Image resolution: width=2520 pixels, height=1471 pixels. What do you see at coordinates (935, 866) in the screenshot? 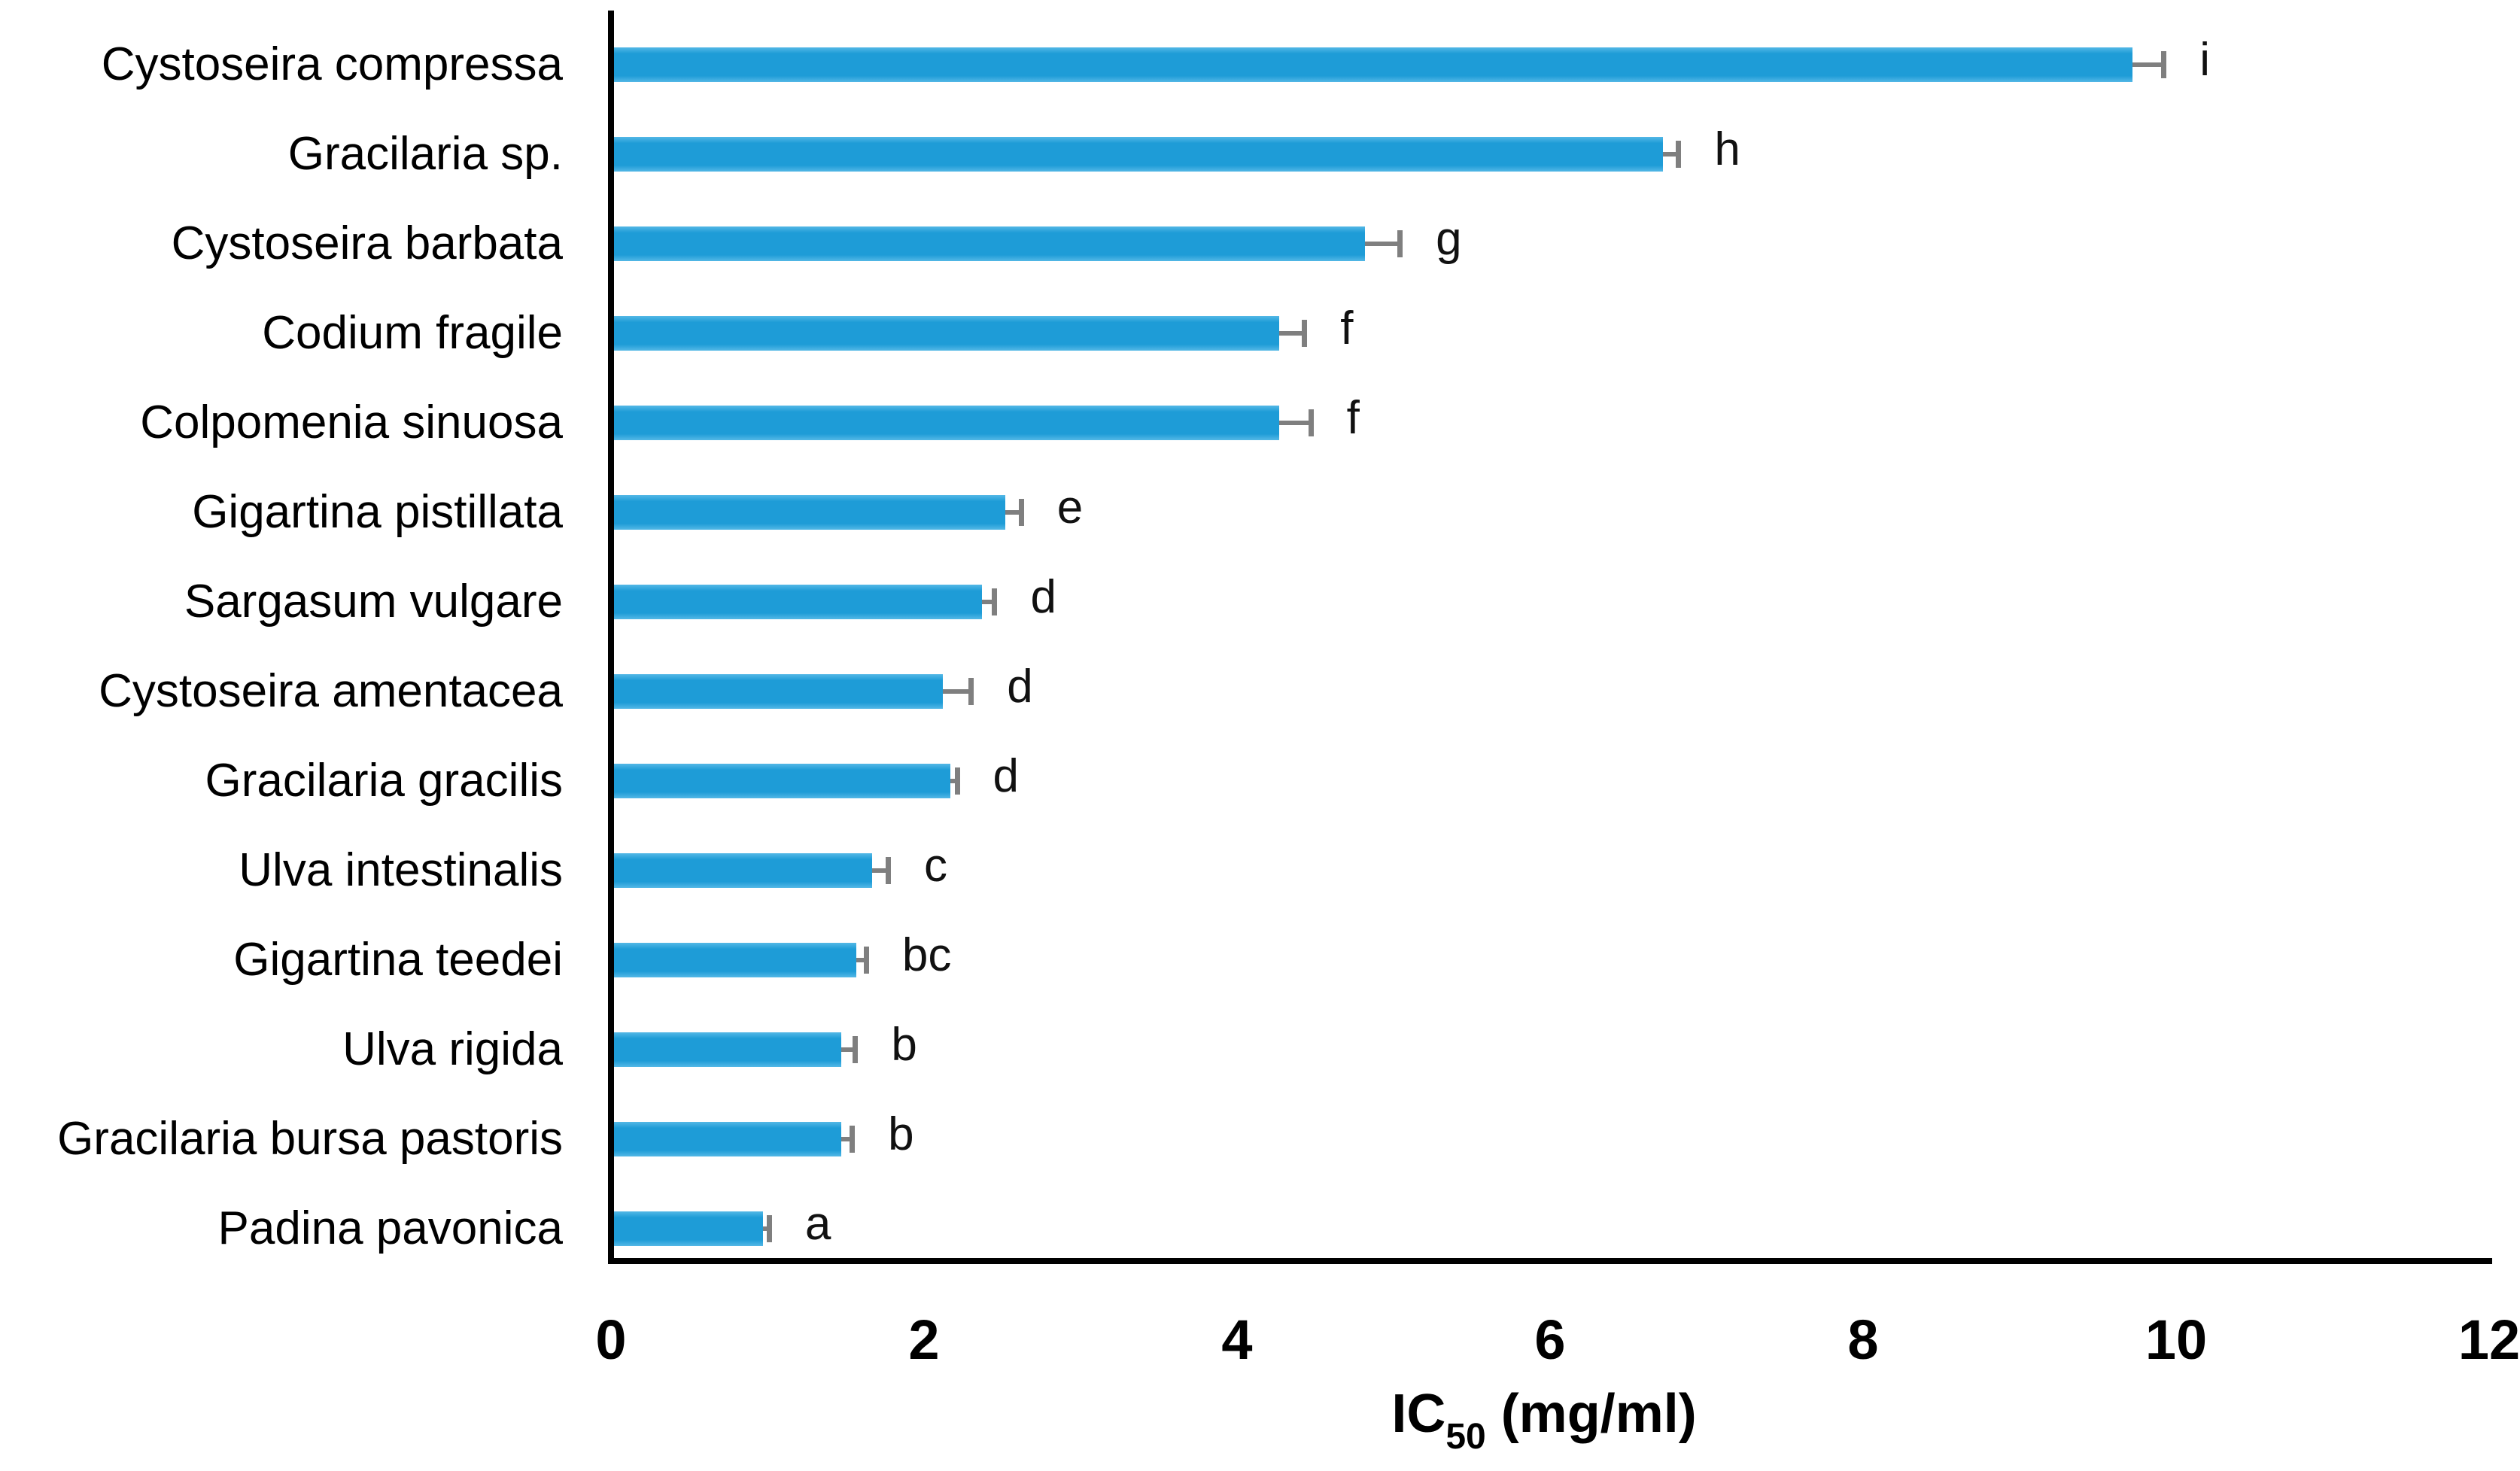
I see `significance-letter: c` at bounding box center [935, 866].